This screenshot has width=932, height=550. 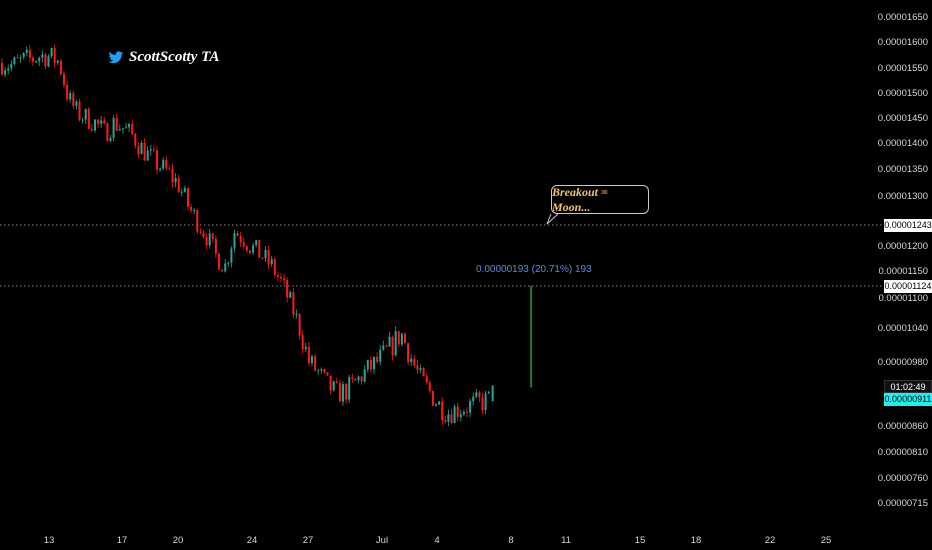 What do you see at coordinates (903, 478) in the screenshot?
I see `y-tick-label: 0.00000760` at bounding box center [903, 478].